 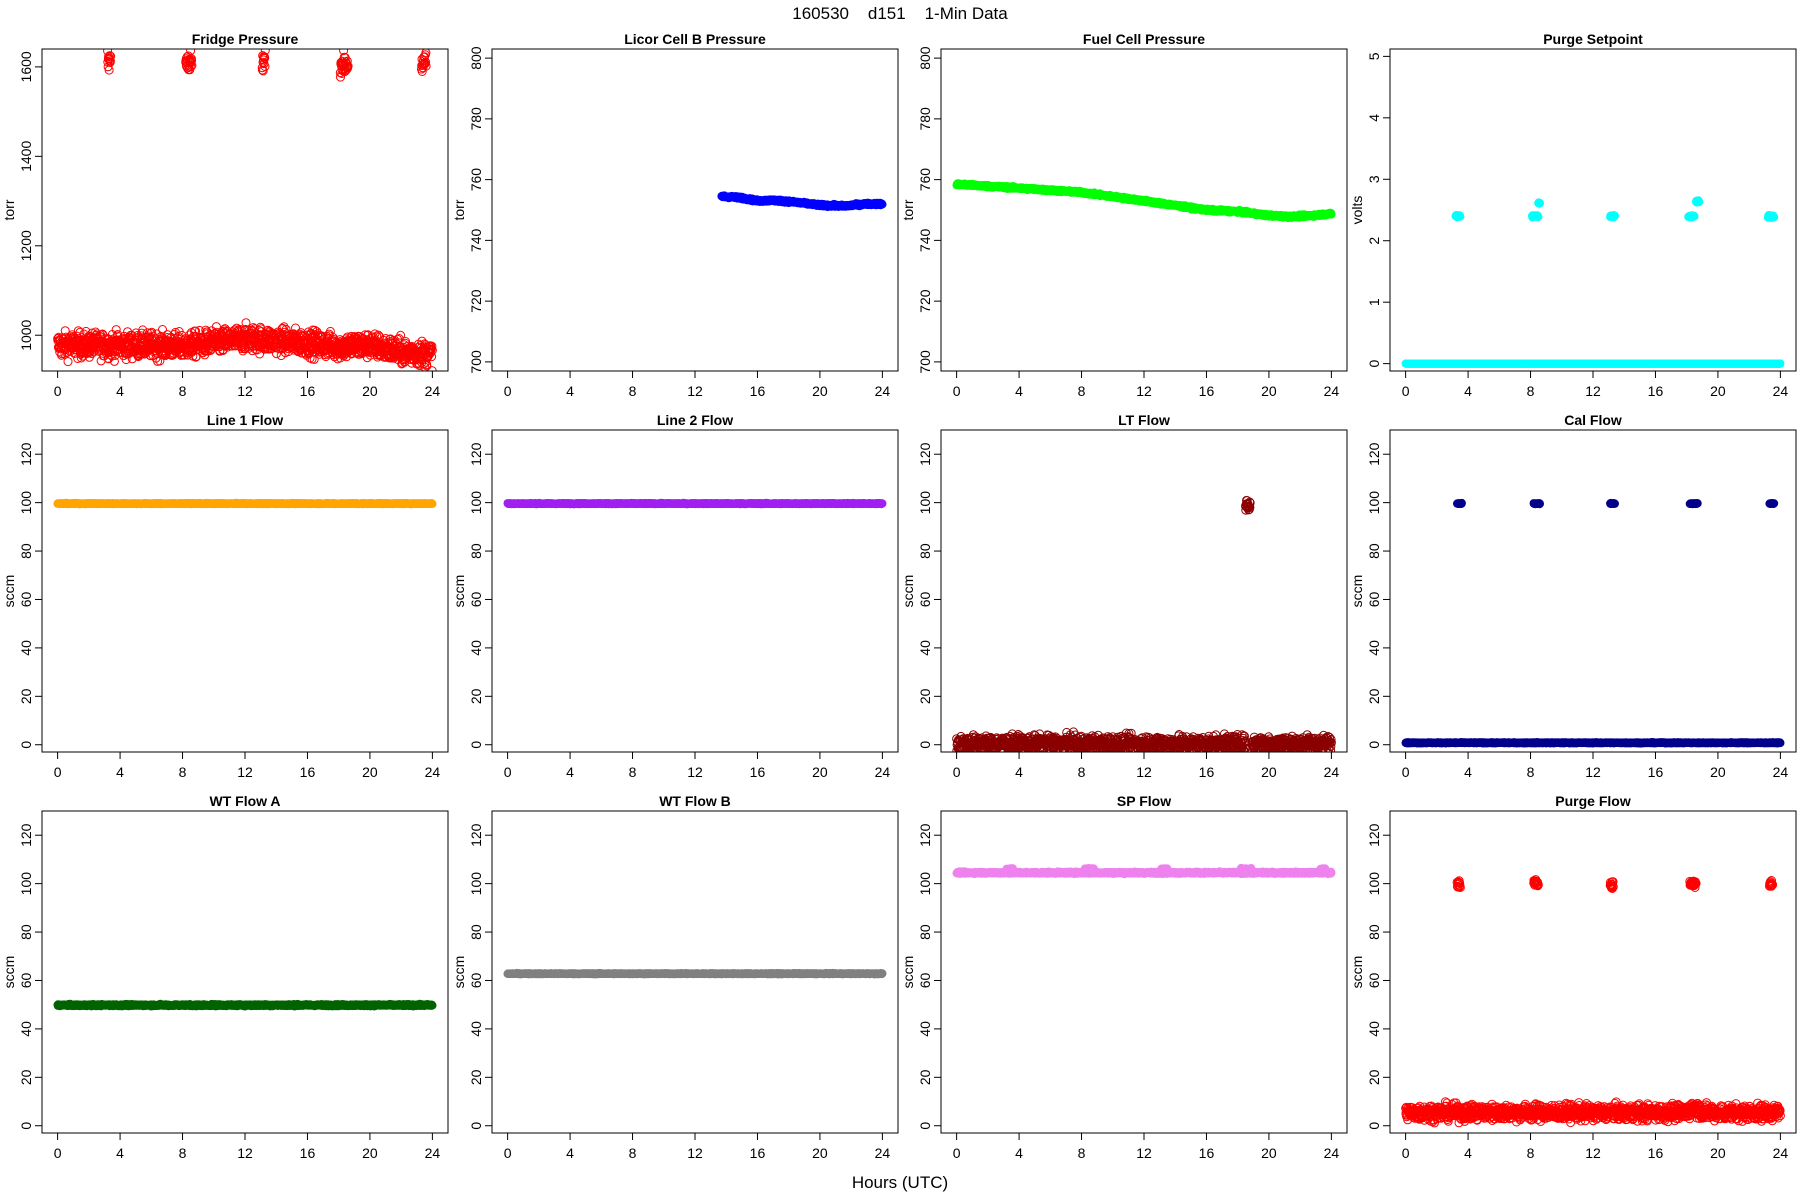 I want to click on figure-xlabel: Hours (UTC), so click(x=900, y=1182).